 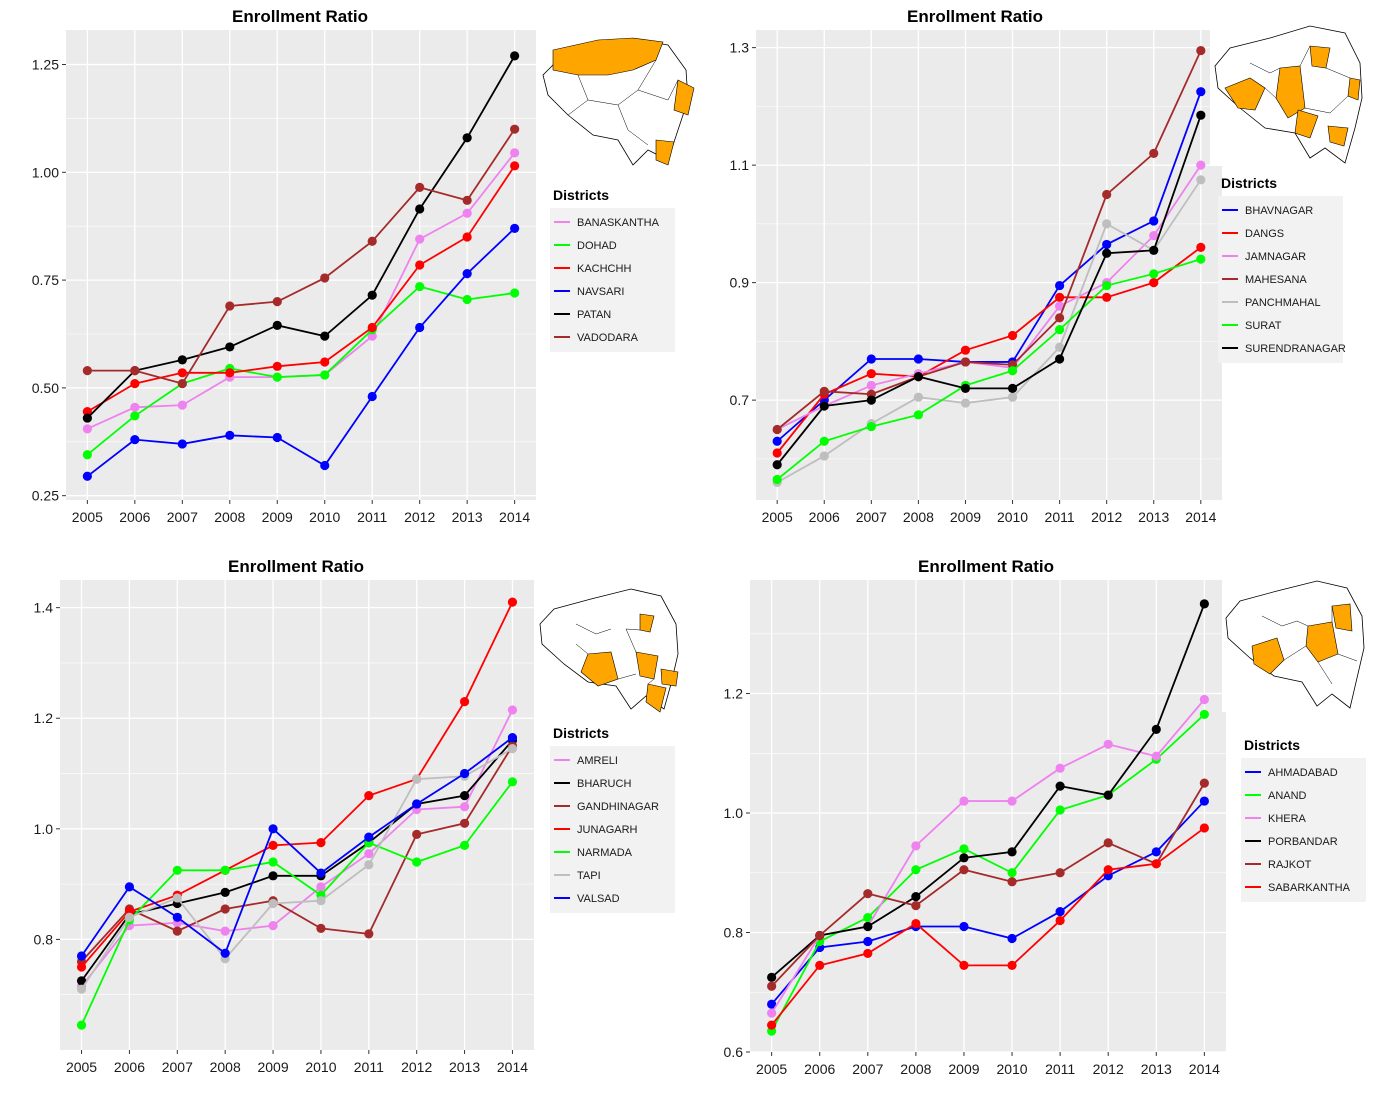 I want to click on y-tick-label: 0.8, so click(x=44, y=939).